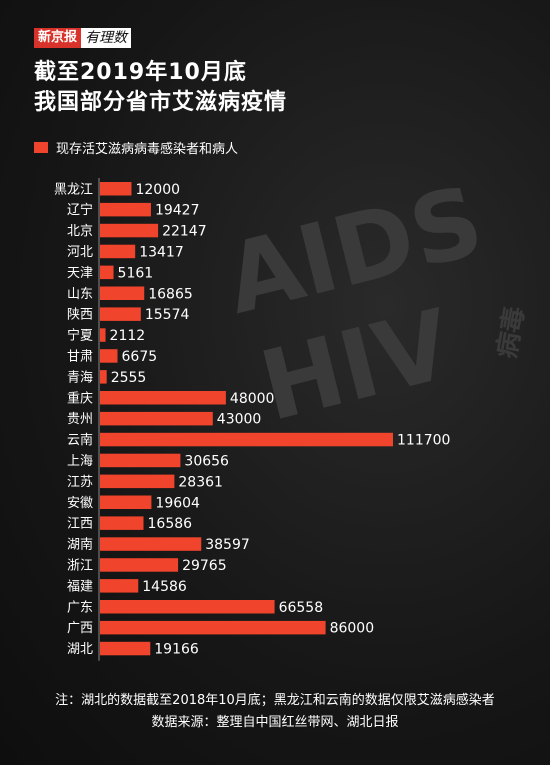  What do you see at coordinates (80, 231) in the screenshot?
I see `category-label: 北京` at bounding box center [80, 231].